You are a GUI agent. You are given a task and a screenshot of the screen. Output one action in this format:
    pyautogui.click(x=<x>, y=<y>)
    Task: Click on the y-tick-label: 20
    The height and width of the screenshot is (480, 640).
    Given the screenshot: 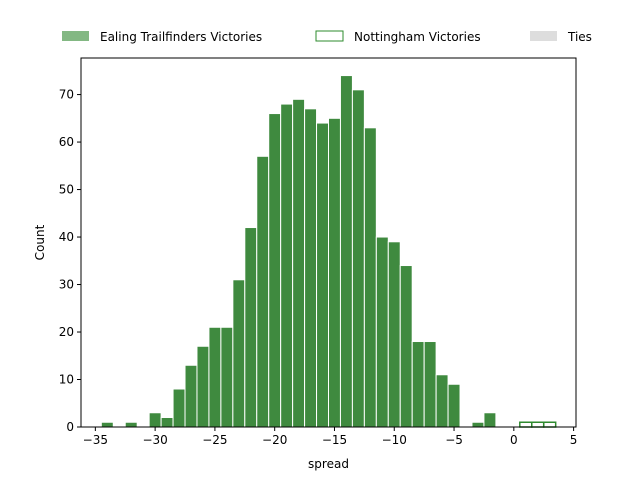 What is the action you would take?
    pyautogui.click(x=66, y=332)
    